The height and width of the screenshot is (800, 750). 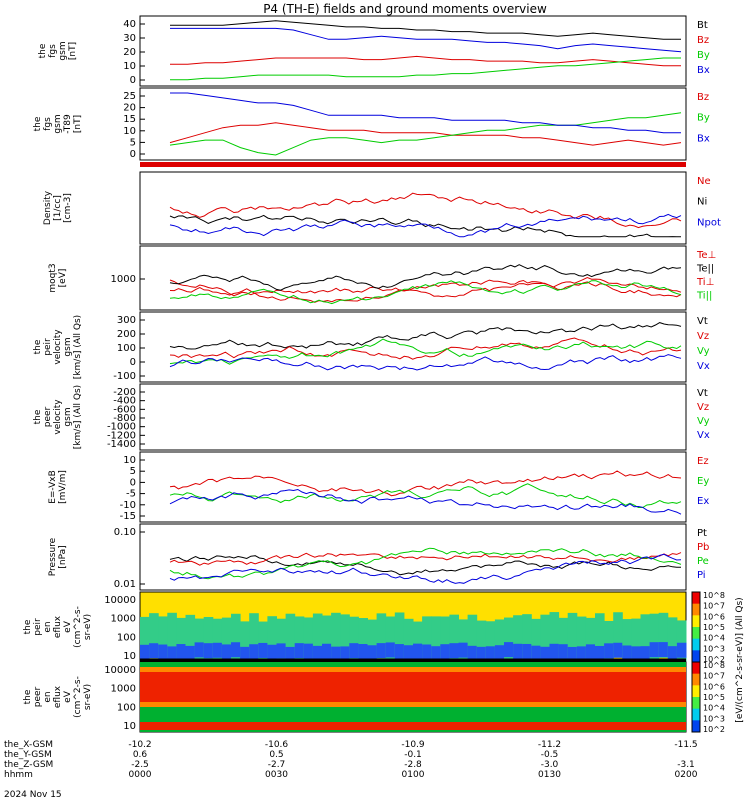 I want to click on xrow-value: -11.5, so click(x=685, y=745).